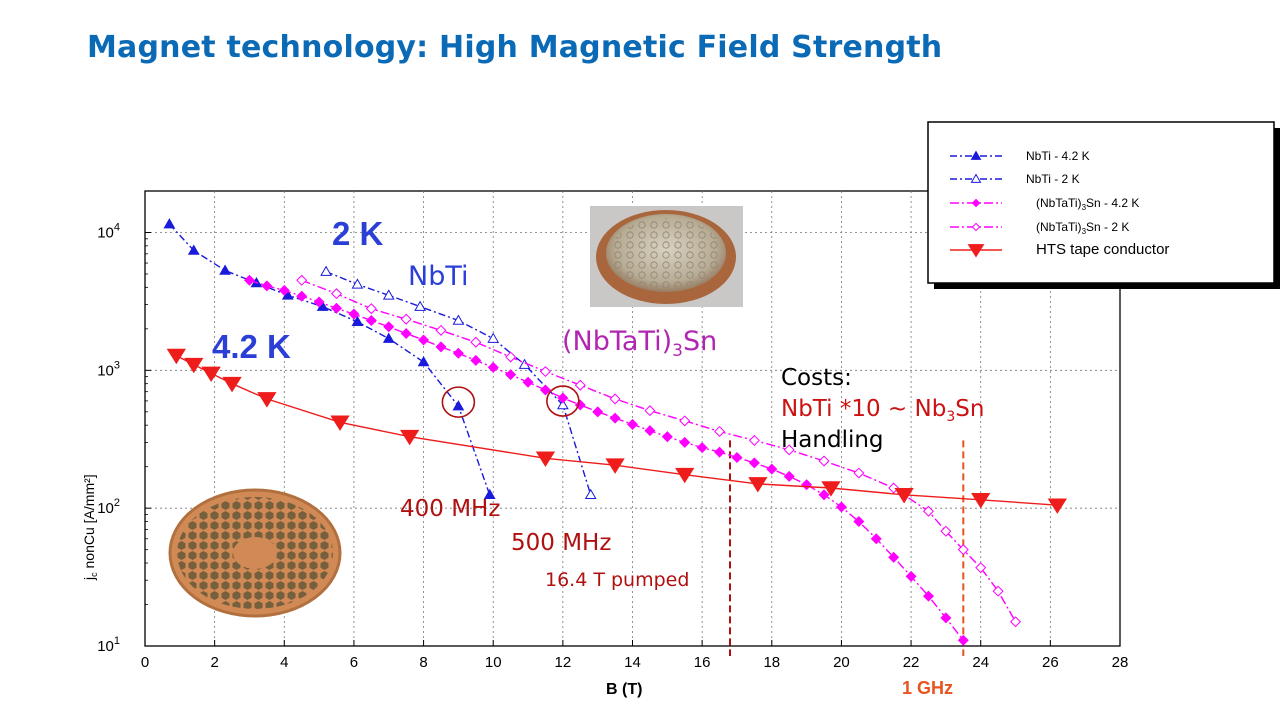 The image size is (1281, 720). I want to click on y-axis-title-sub: c, so click(94, 574).